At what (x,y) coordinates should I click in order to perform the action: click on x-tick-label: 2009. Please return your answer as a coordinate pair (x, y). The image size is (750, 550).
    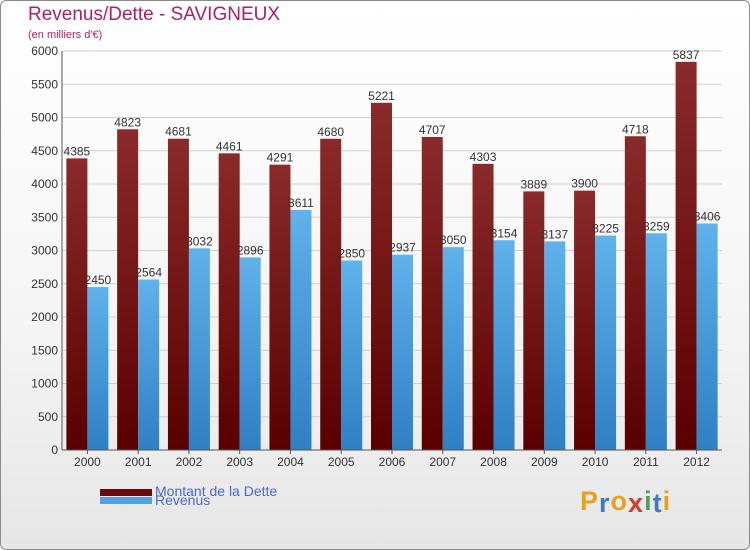
    Looking at the image, I should click on (544, 462).